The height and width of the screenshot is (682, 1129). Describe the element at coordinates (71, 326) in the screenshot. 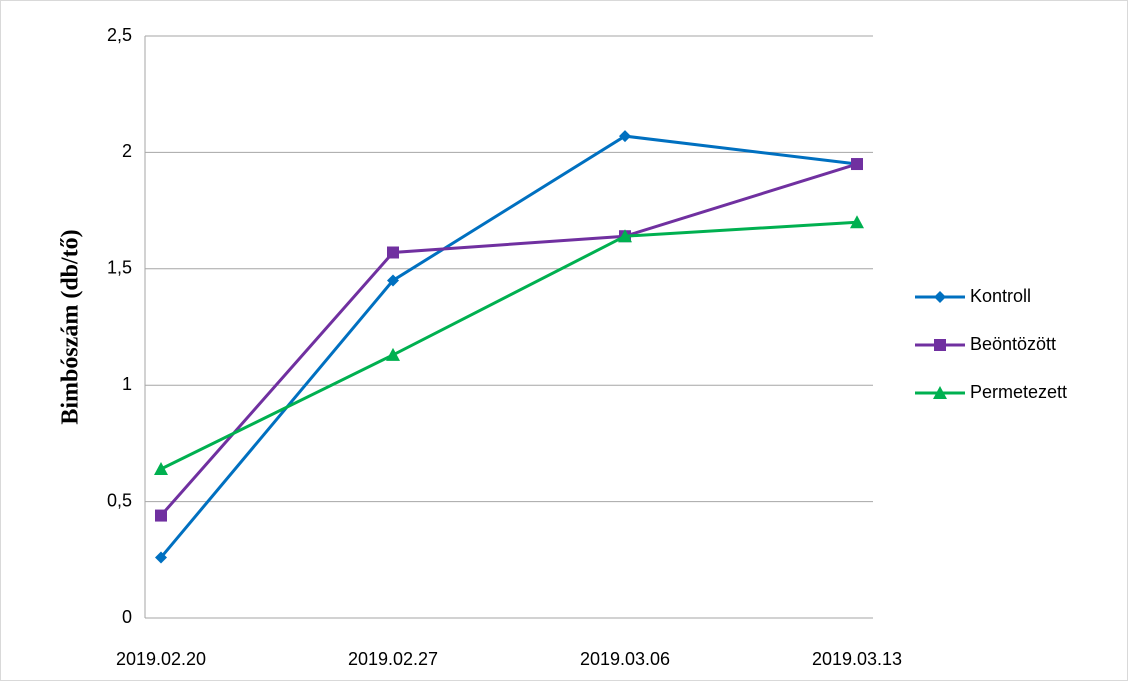

I see `y-axis-label: Bimbószám (db/tő)` at that location.